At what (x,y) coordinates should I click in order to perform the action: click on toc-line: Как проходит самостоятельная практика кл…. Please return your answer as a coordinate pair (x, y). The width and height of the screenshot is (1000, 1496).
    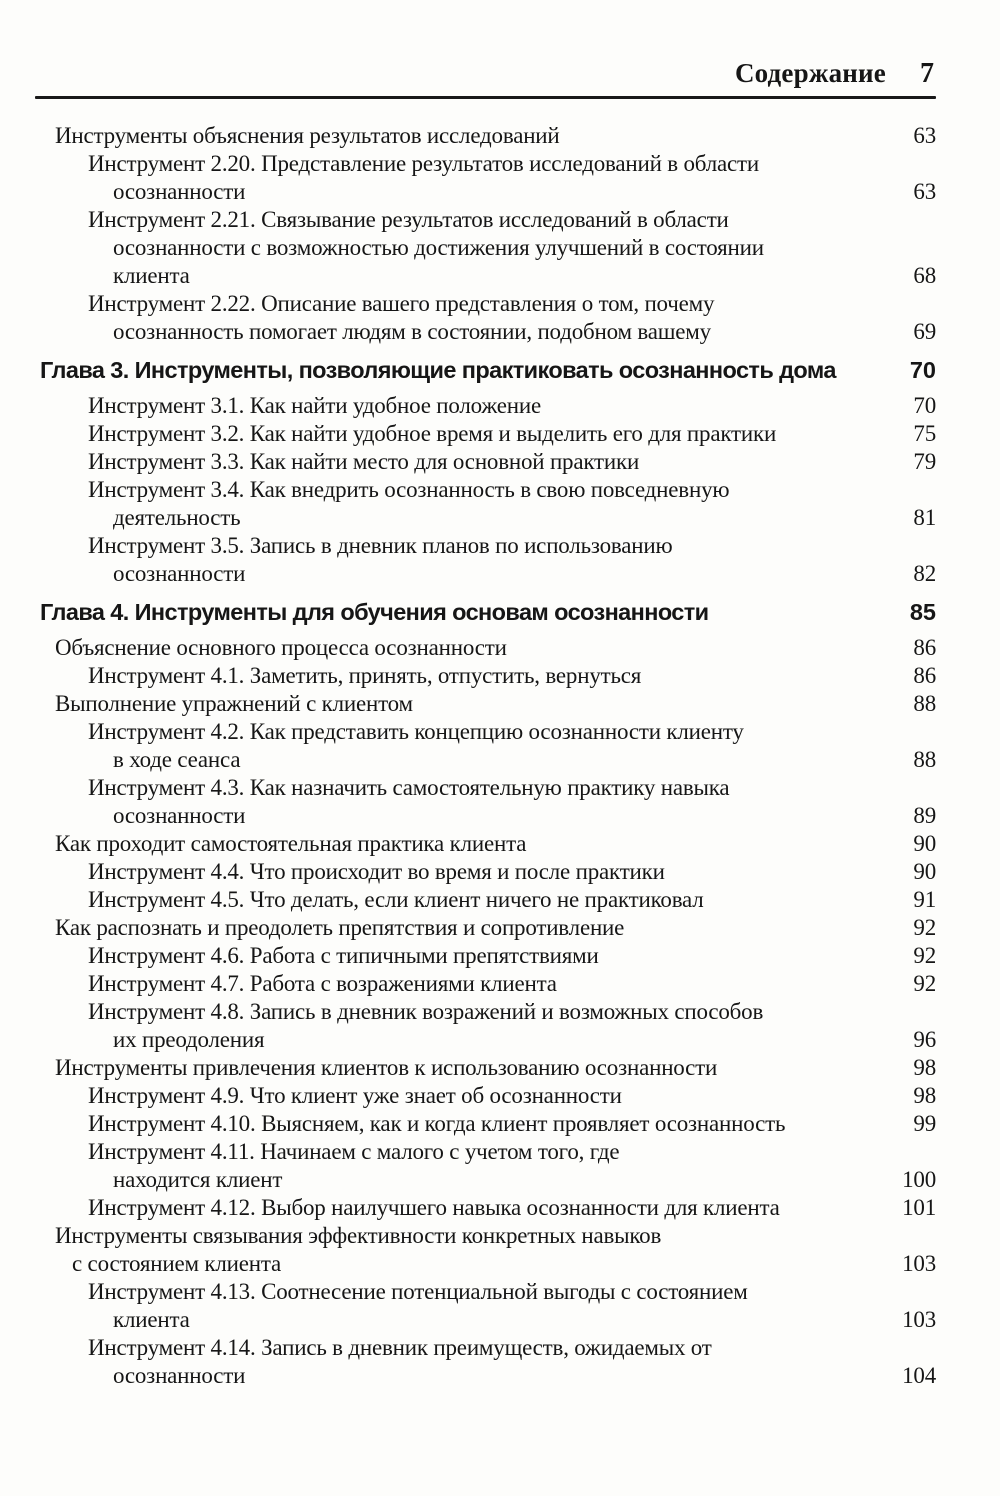
    Looking at the image, I should click on (488, 844).